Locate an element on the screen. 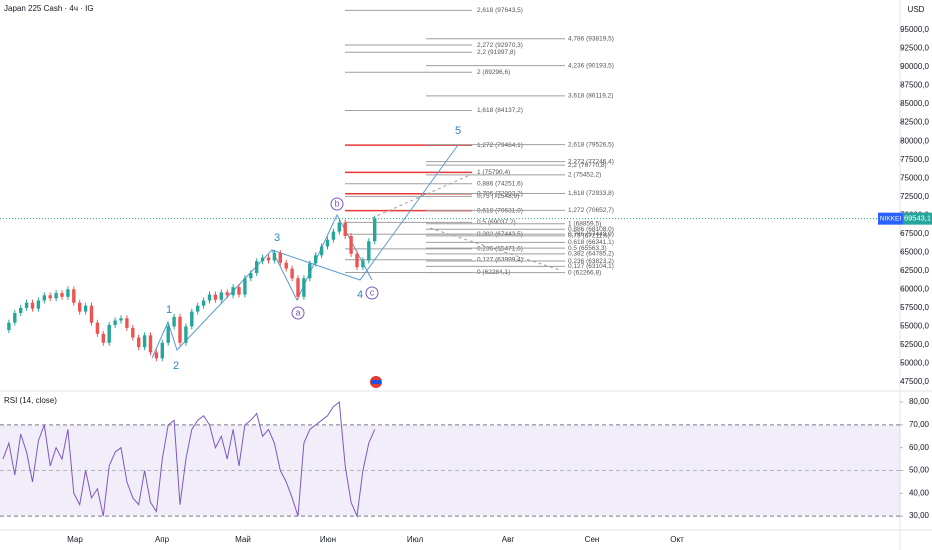 The width and height of the screenshot is (932, 550). y-tick-label: 67500,0 is located at coordinates (914, 233).